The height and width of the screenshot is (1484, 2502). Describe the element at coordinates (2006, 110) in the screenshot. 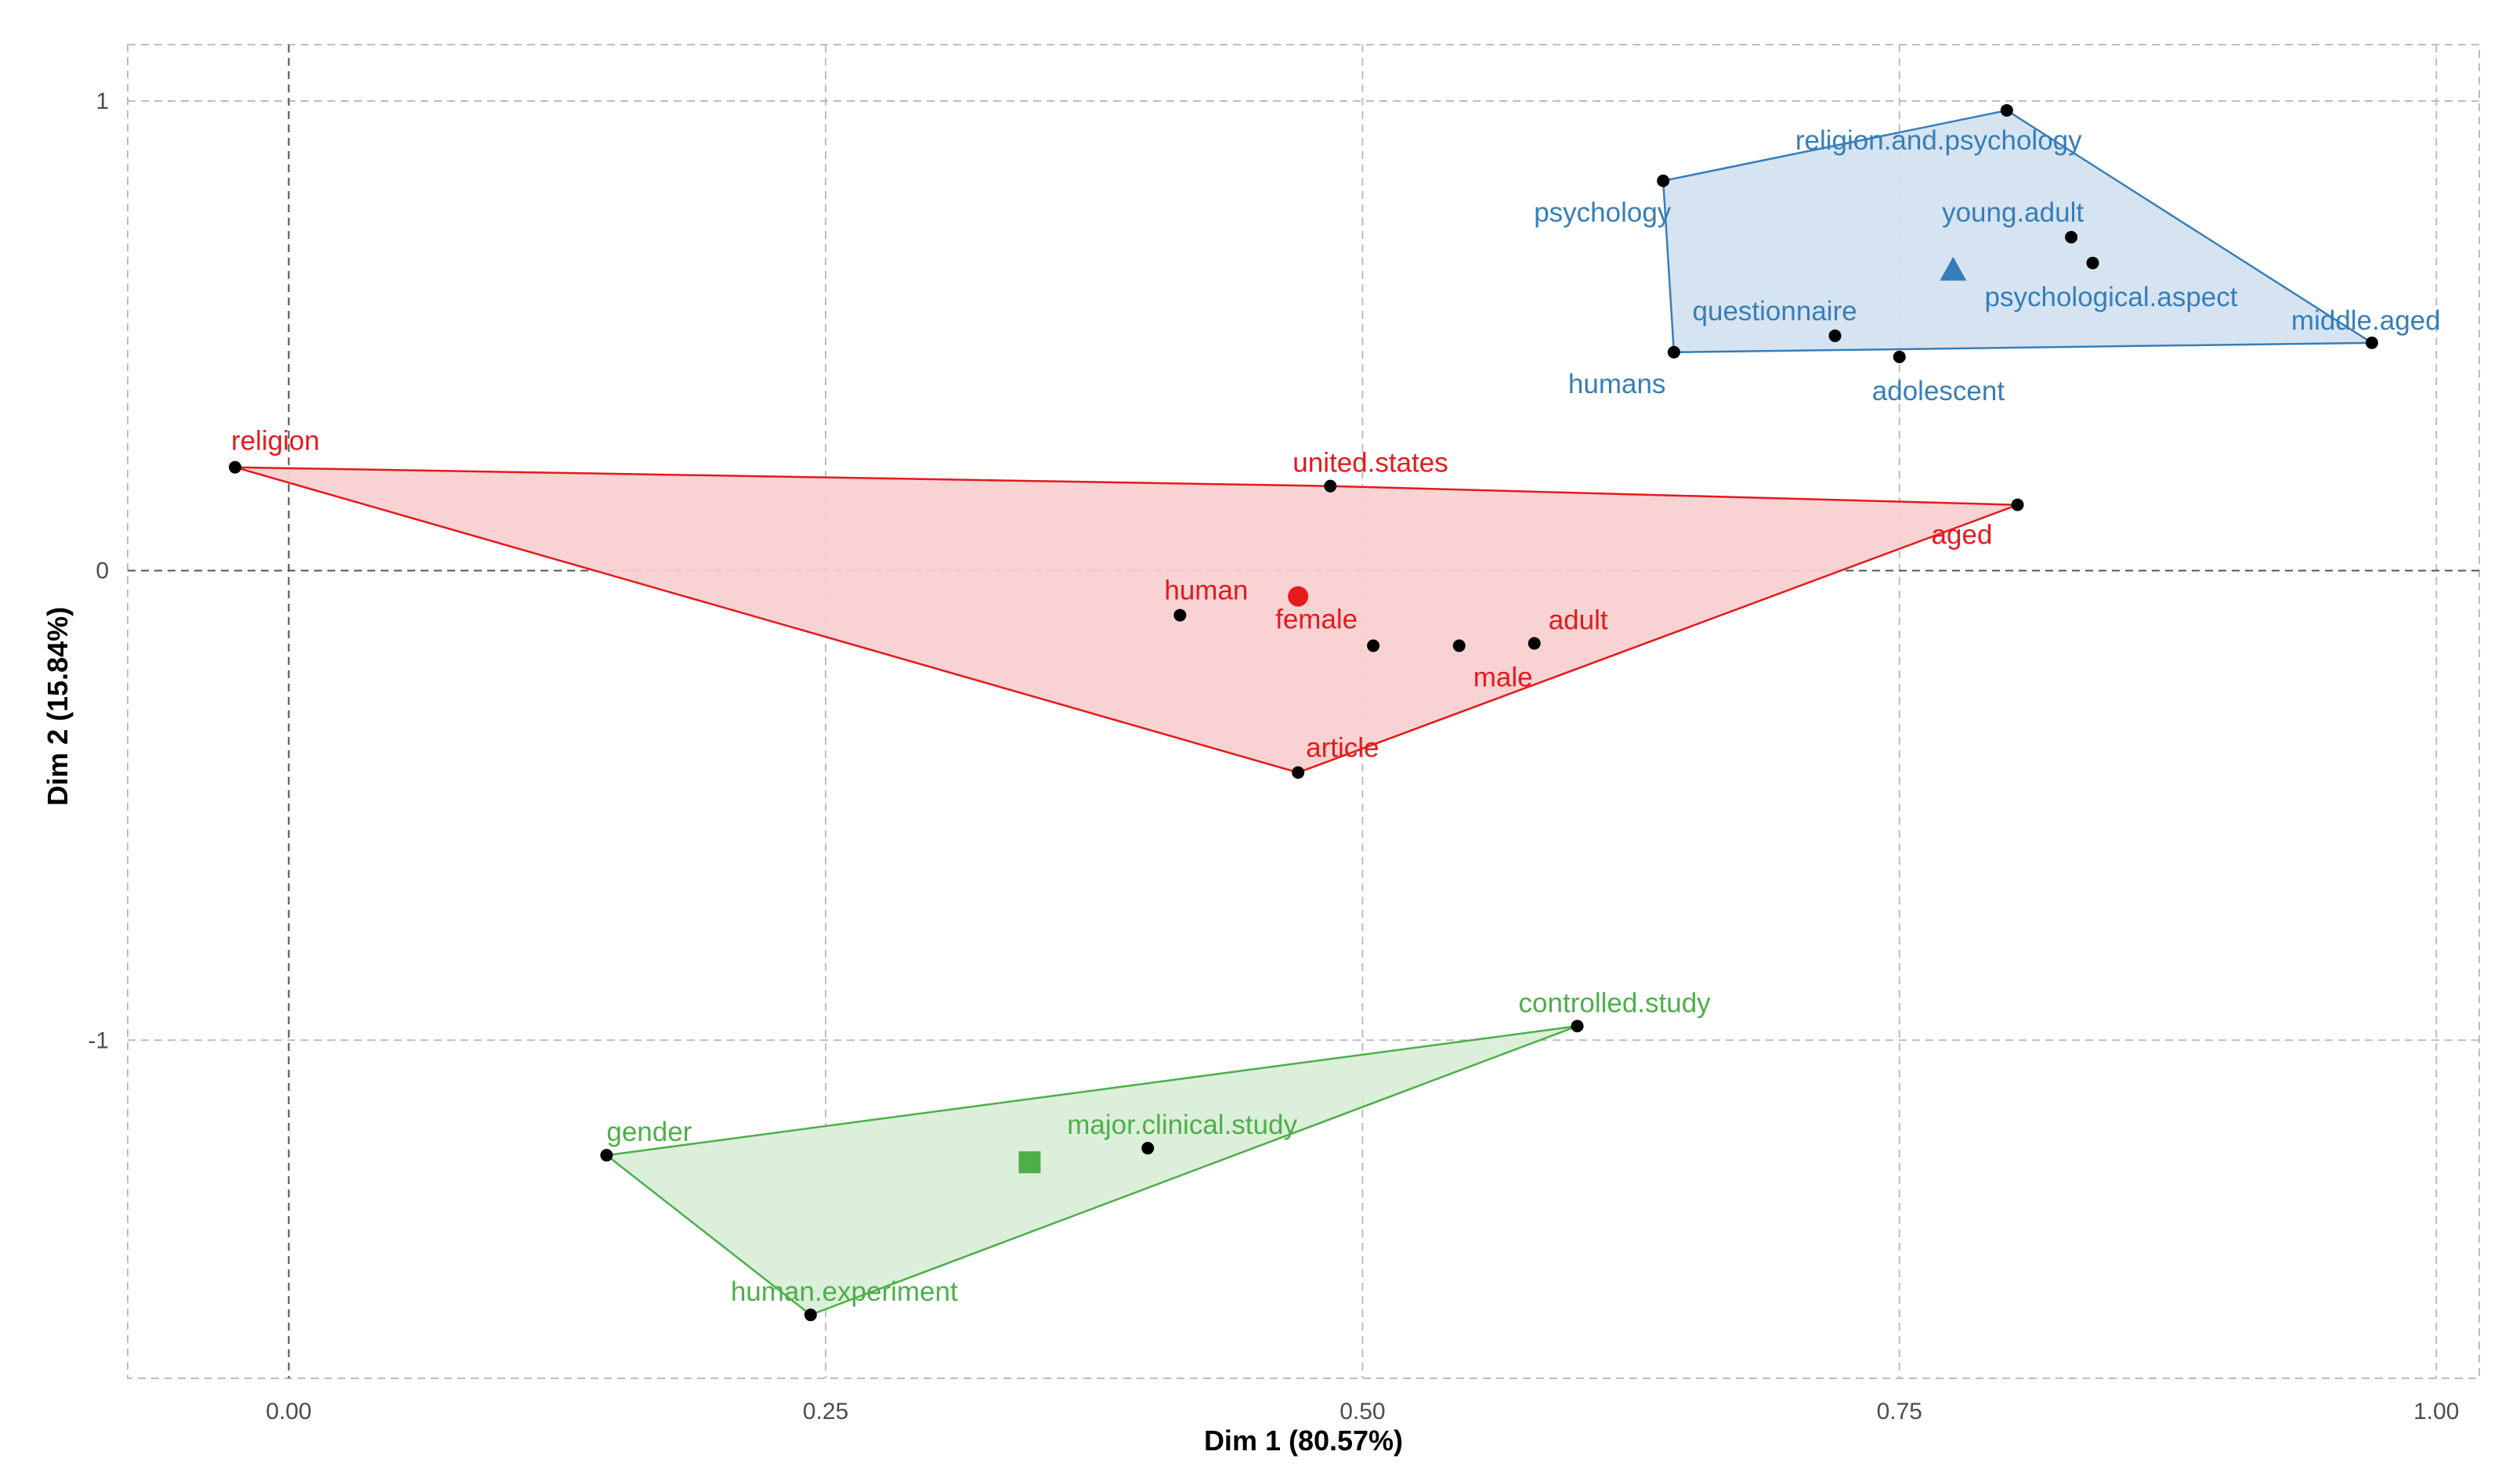

I see `point-religion-and-psychology` at that location.